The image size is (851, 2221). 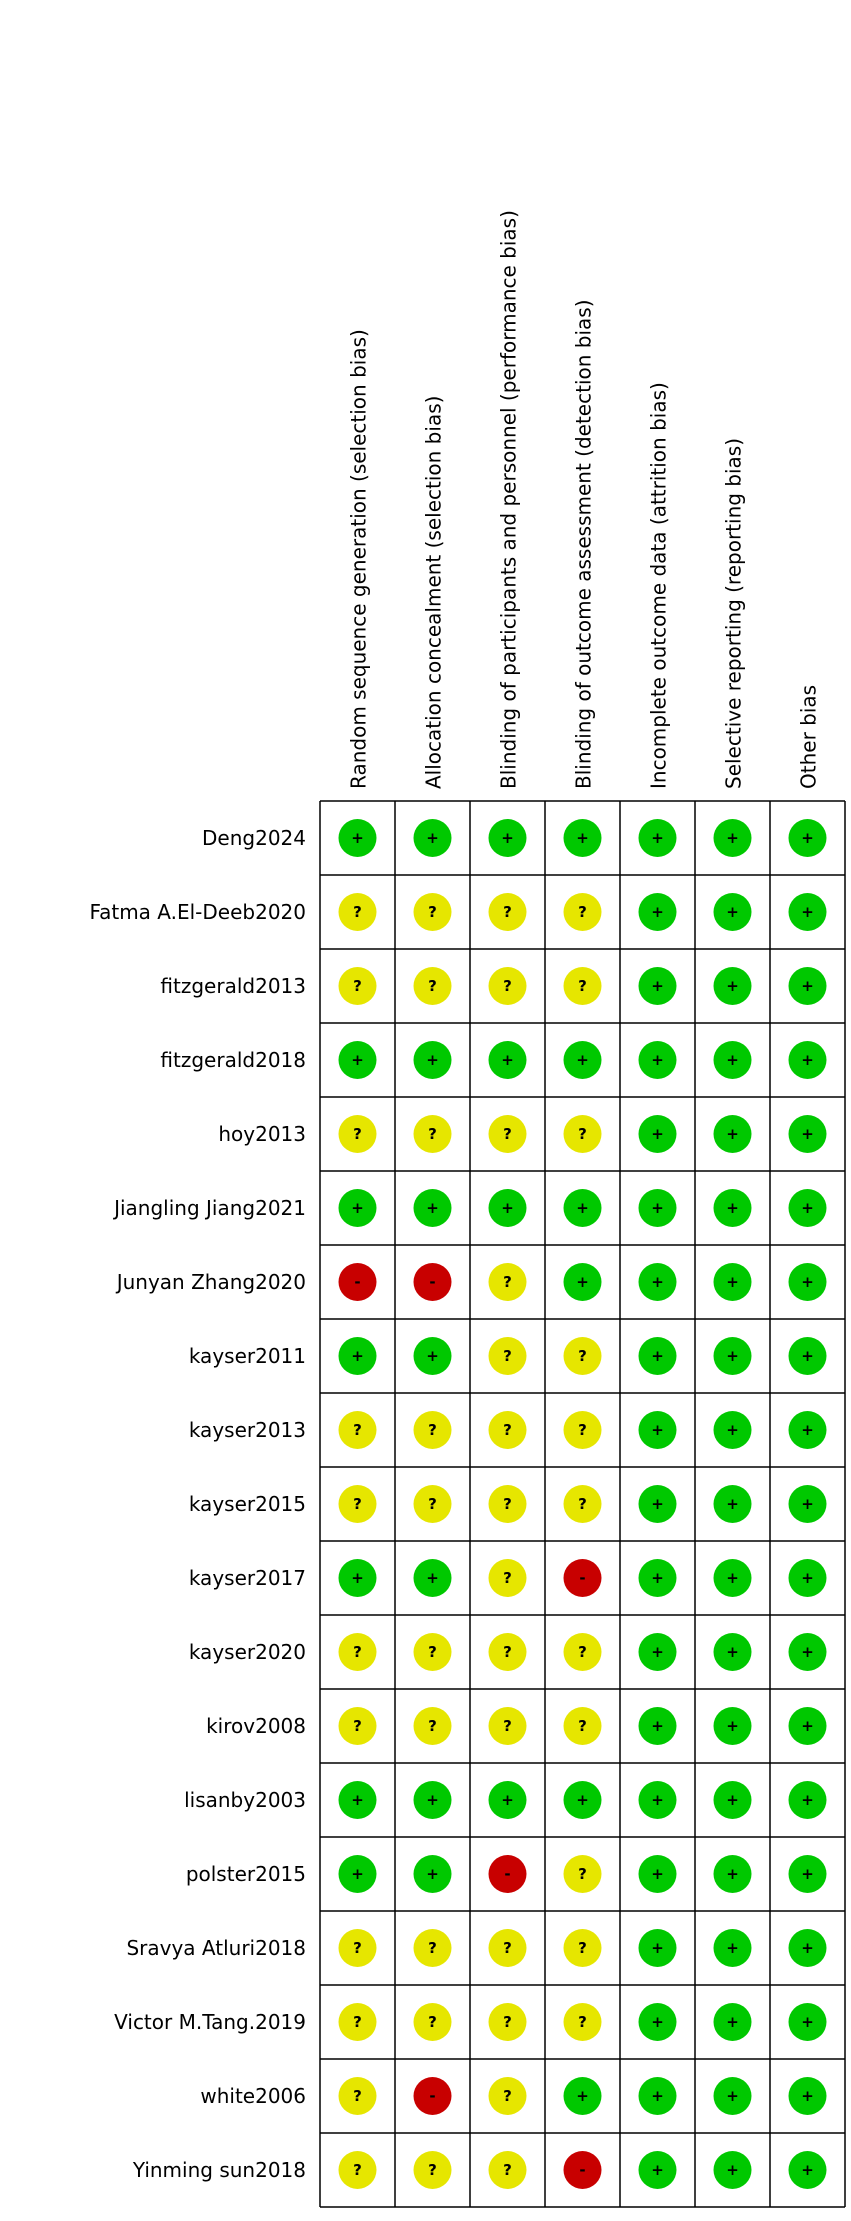 I want to click on study-label: kayser2020, so click(x=247, y=1652).